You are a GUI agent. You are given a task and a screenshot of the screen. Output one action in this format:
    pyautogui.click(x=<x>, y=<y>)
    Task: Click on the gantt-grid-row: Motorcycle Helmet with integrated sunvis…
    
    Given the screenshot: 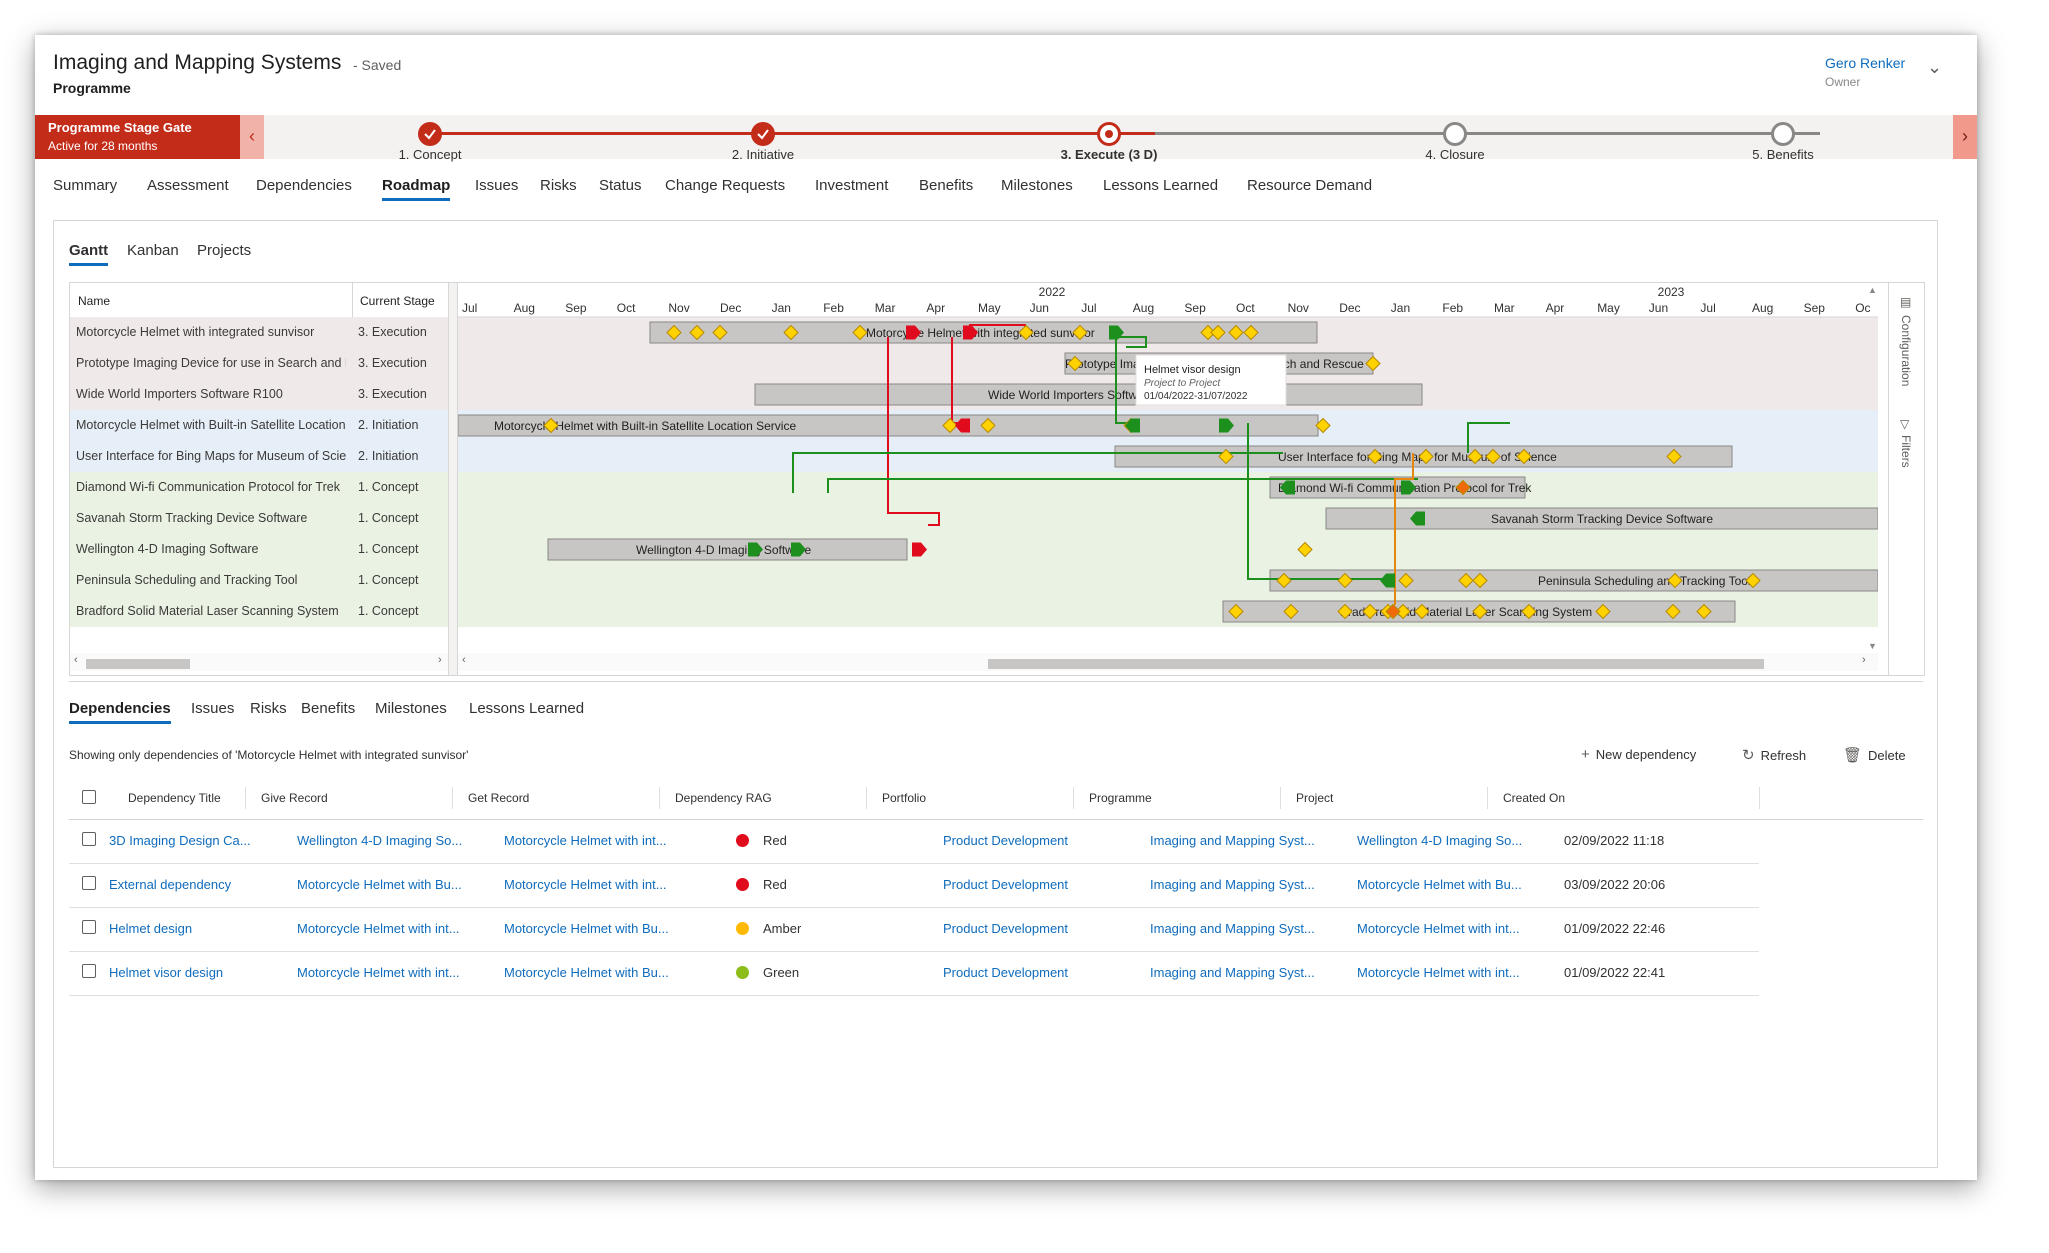 What is the action you would take?
    pyautogui.click(x=259, y=332)
    